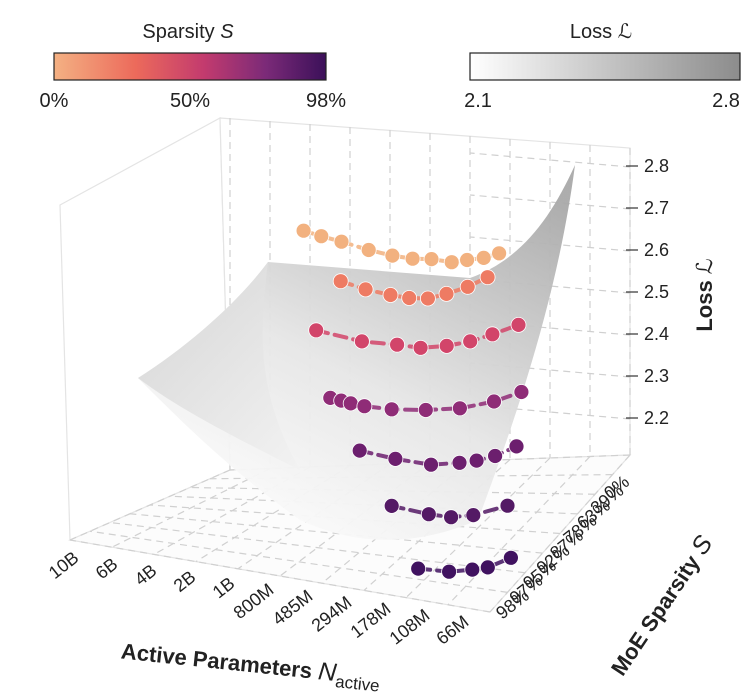 The width and height of the screenshot is (747, 695). Describe the element at coordinates (656, 418) in the screenshot. I see `z-tick-label: 2.2` at that location.